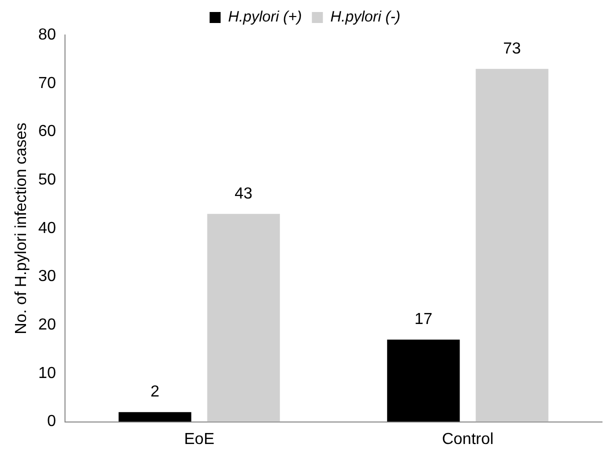  I want to click on data-label: 17, so click(423, 319).